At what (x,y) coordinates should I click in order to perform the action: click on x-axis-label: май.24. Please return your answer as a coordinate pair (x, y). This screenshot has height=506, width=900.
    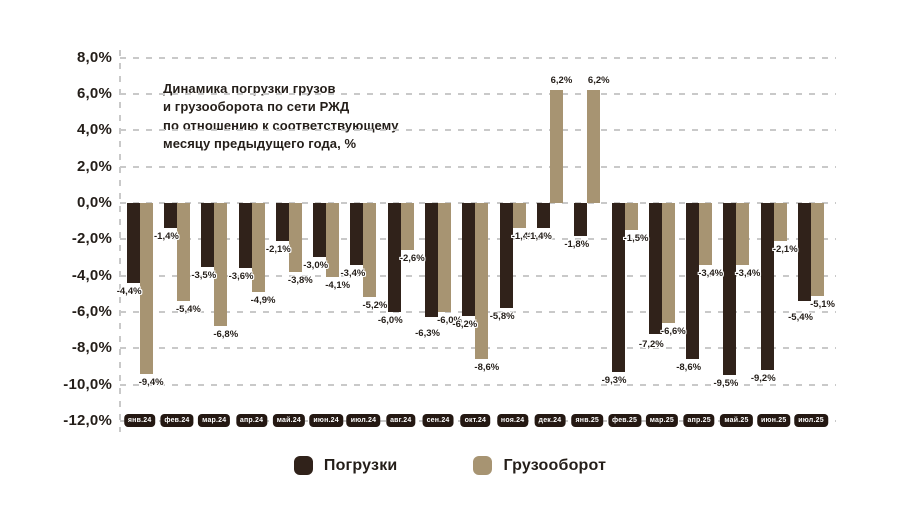
    Looking at the image, I should click on (288, 420).